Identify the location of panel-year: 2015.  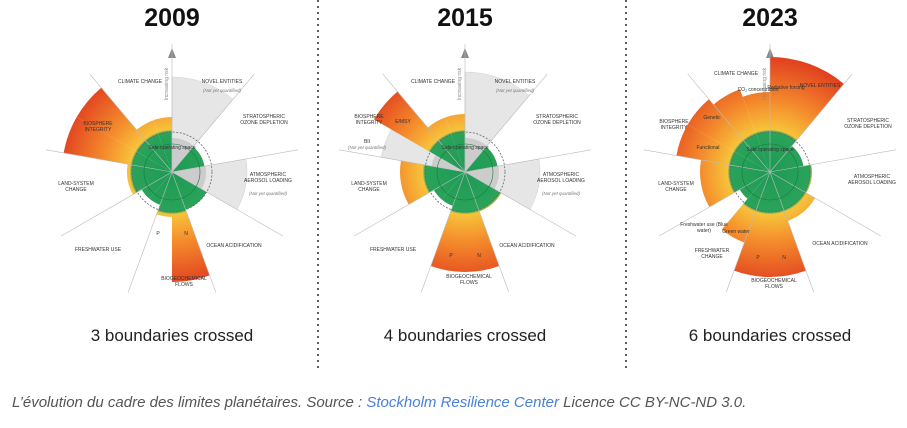
(465, 18).